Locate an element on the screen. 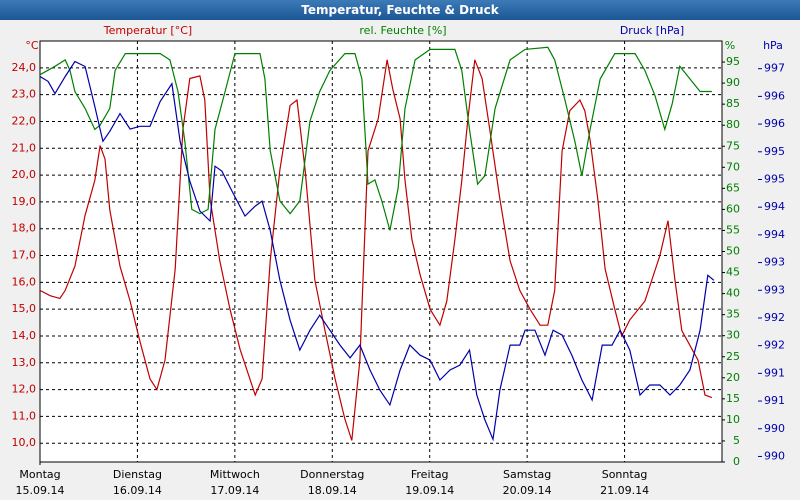 The width and height of the screenshot is (800, 500). y-tick-label: 14,0 is located at coordinates (24, 335).